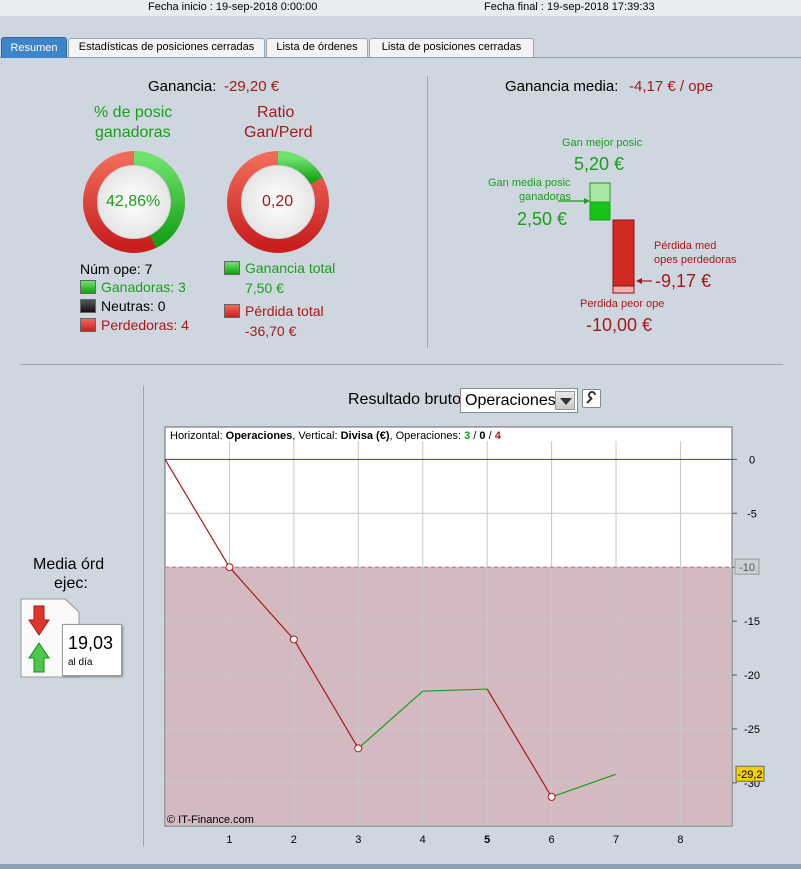 Image resolution: width=801 pixels, height=869 pixels. What do you see at coordinates (565, 400) in the screenshot?
I see `chevron-down-icon` at bounding box center [565, 400].